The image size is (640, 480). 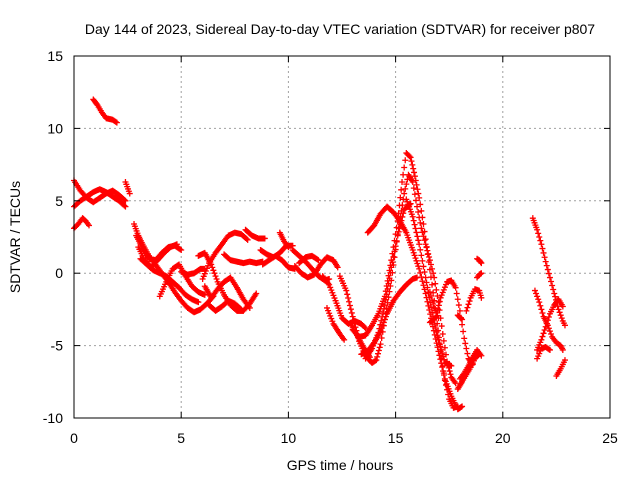 What do you see at coordinates (243, 259) in the screenshot?
I see `series-track-p` at bounding box center [243, 259].